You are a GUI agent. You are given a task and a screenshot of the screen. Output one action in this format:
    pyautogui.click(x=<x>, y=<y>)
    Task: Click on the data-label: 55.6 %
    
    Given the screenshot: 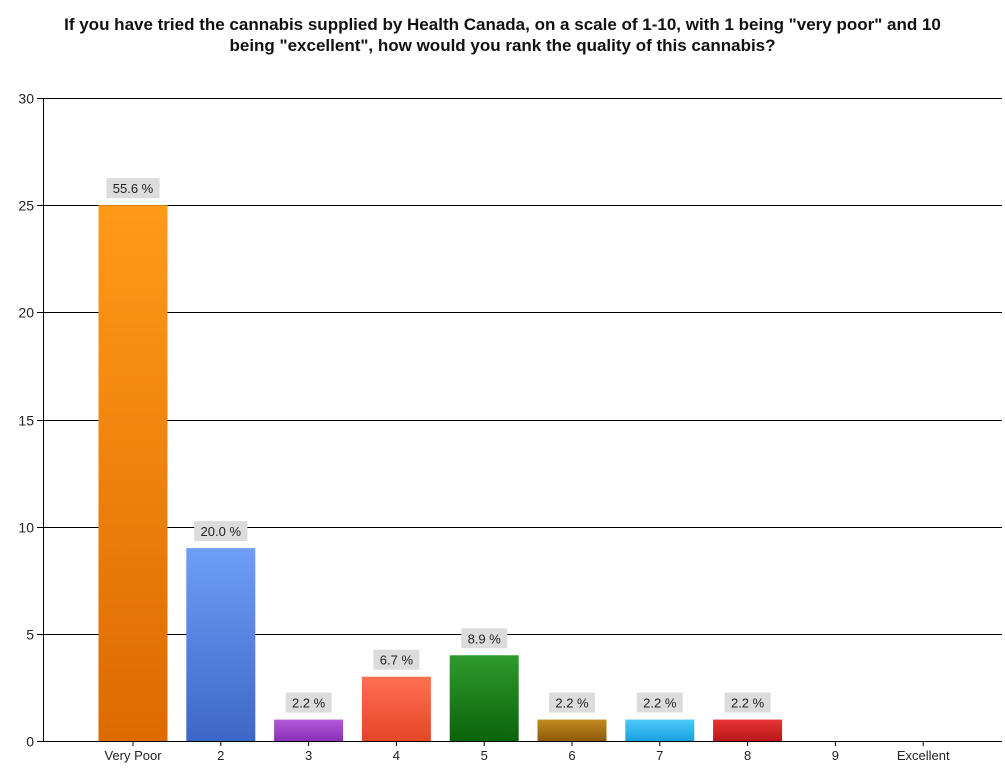 What is the action you would take?
    pyautogui.click(x=133, y=188)
    